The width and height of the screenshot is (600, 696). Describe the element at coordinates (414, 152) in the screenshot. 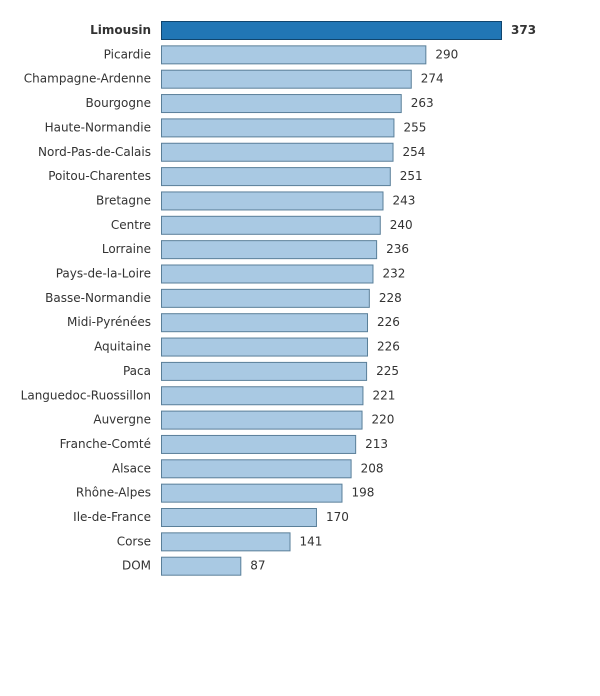

I see `value-label-5: 254` at that location.